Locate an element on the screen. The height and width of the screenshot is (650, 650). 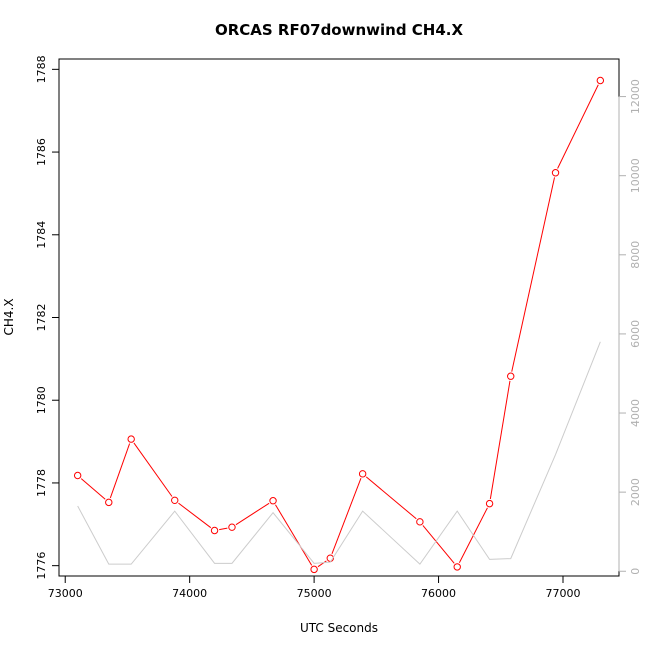
y2-tick-label: 4000 is located at coordinates (635, 413).